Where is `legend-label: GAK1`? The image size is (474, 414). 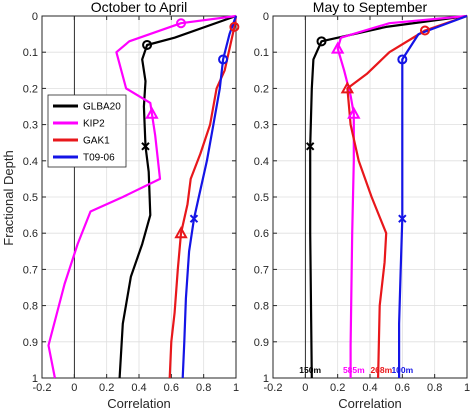
legend-label: GAK1 is located at coordinates (96, 141).